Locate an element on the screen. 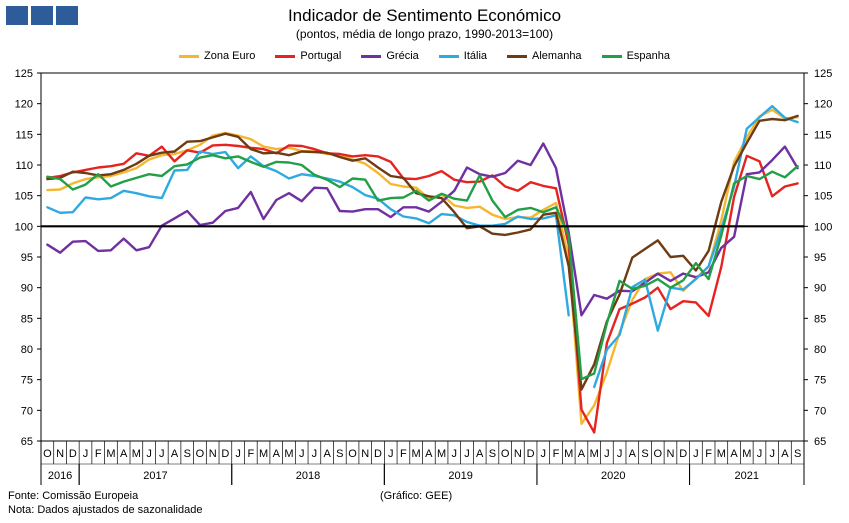  logo is located at coordinates (42, 15).